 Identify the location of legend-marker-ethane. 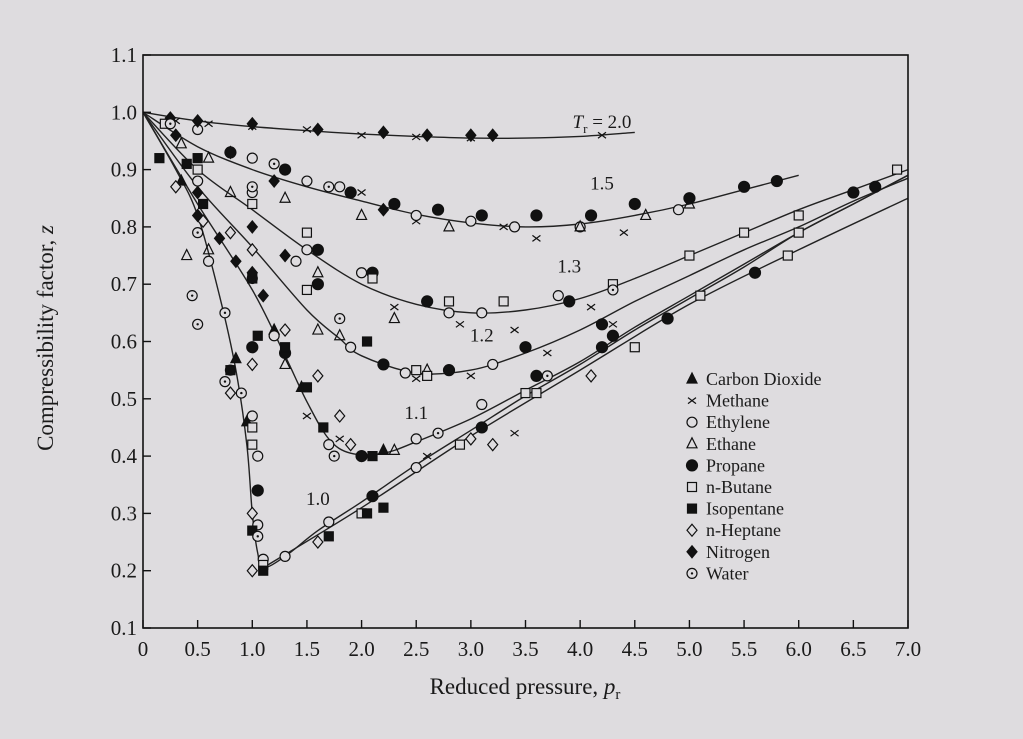
(692, 442).